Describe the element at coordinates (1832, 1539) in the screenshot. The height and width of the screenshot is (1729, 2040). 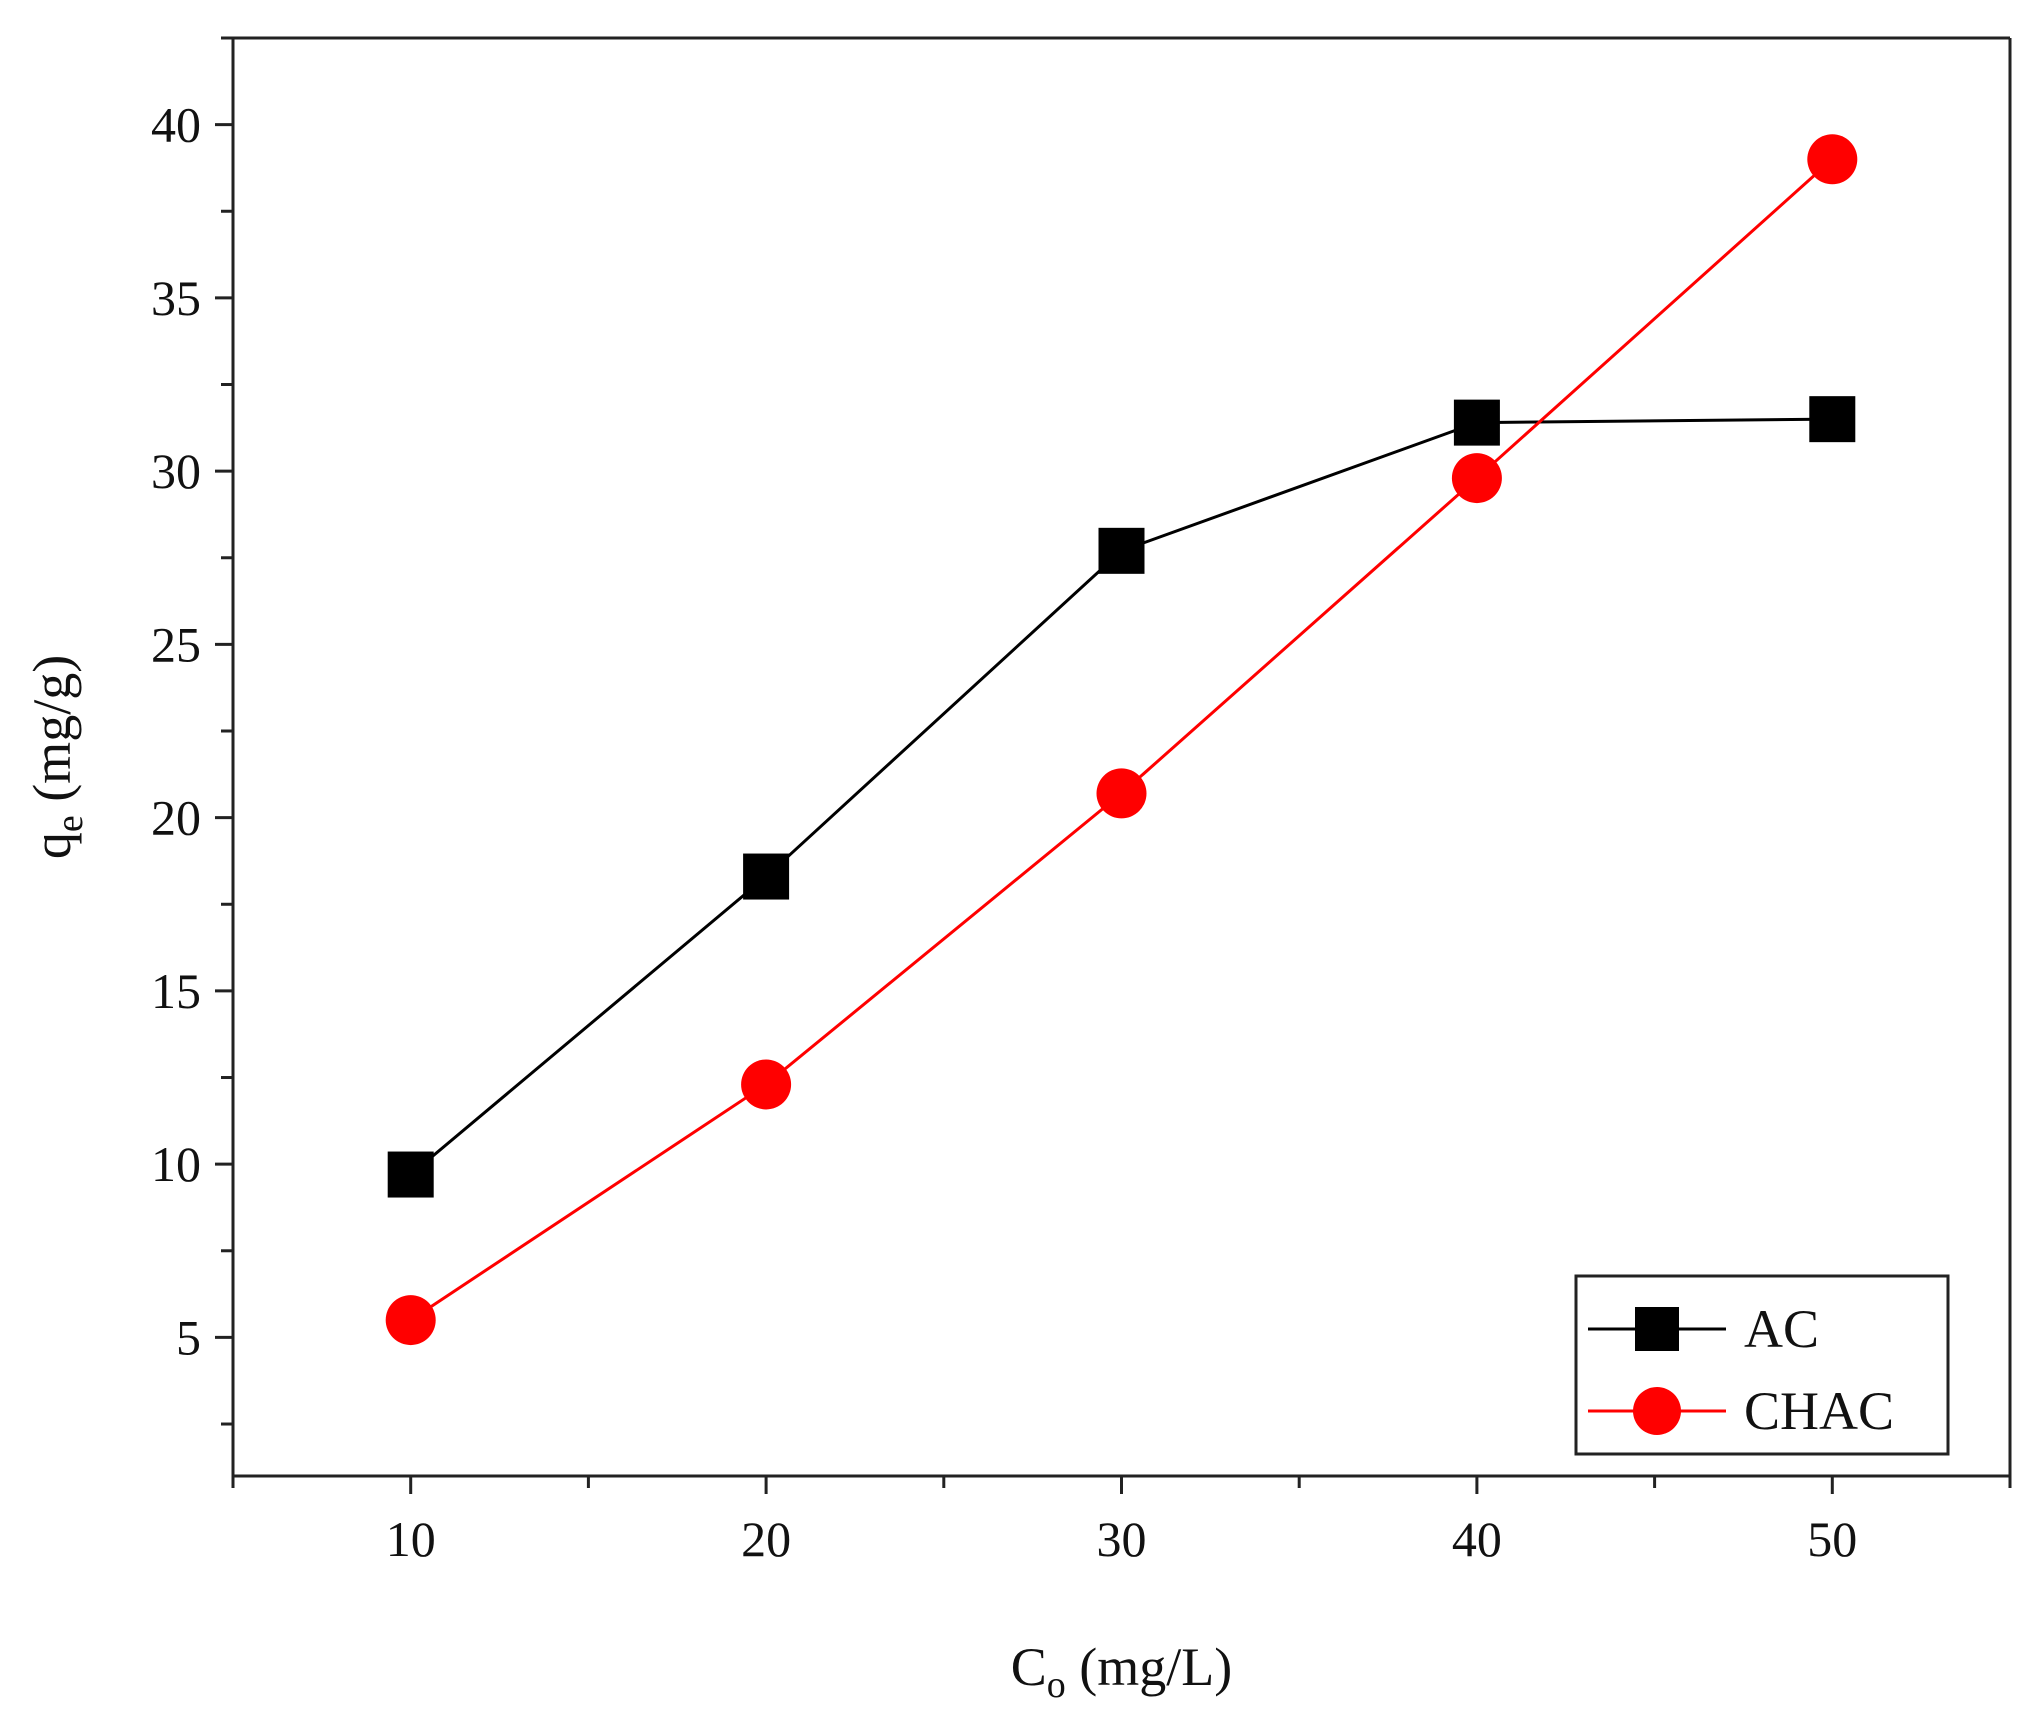
I see `x-tick-label: 50` at that location.